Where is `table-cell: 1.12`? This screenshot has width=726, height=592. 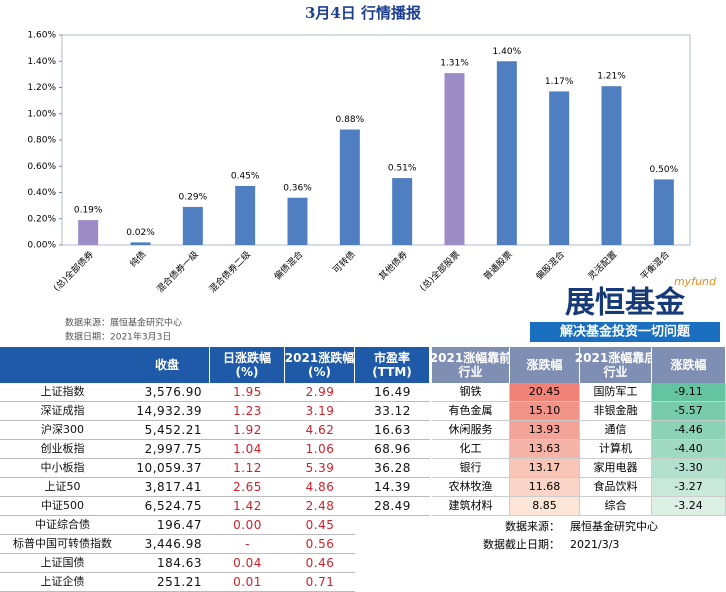 table-cell: 1.12 is located at coordinates (247, 468).